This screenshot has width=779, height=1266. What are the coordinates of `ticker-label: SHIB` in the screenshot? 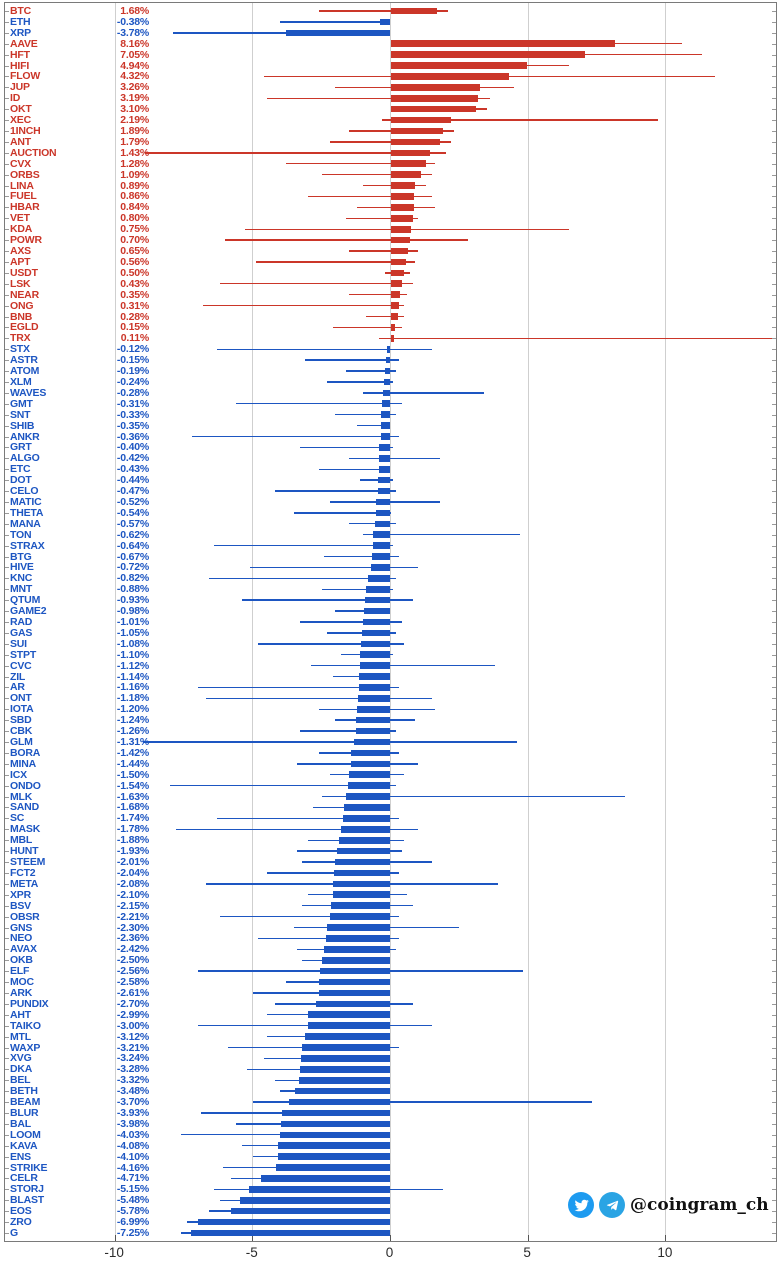 It's located at (22, 425).